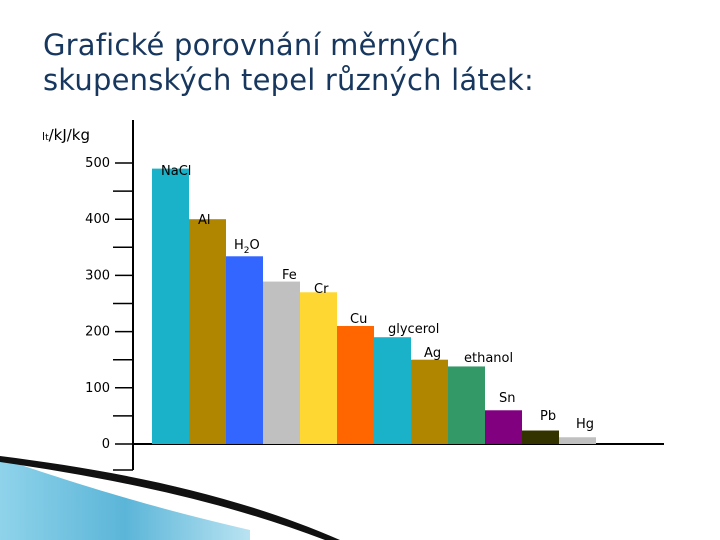 The width and height of the screenshot is (720, 540). I want to click on y-tick-label: 200, so click(97, 332).